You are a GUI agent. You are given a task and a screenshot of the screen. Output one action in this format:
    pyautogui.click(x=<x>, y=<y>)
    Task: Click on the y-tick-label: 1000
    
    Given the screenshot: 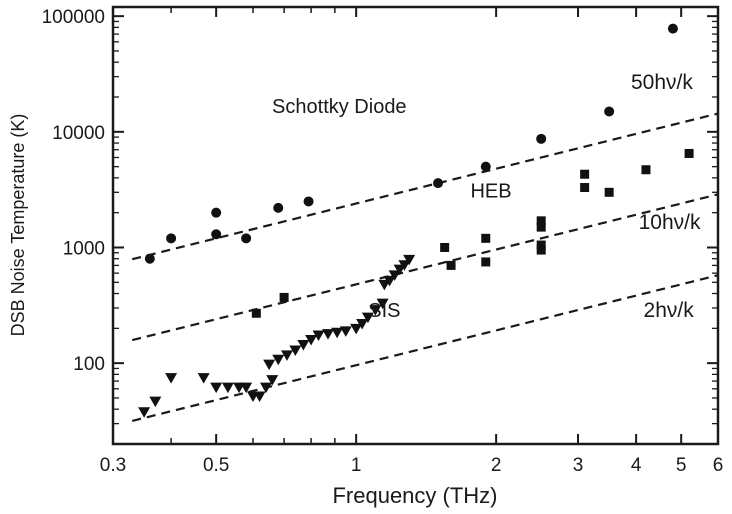 What is the action you would take?
    pyautogui.click(x=84, y=248)
    